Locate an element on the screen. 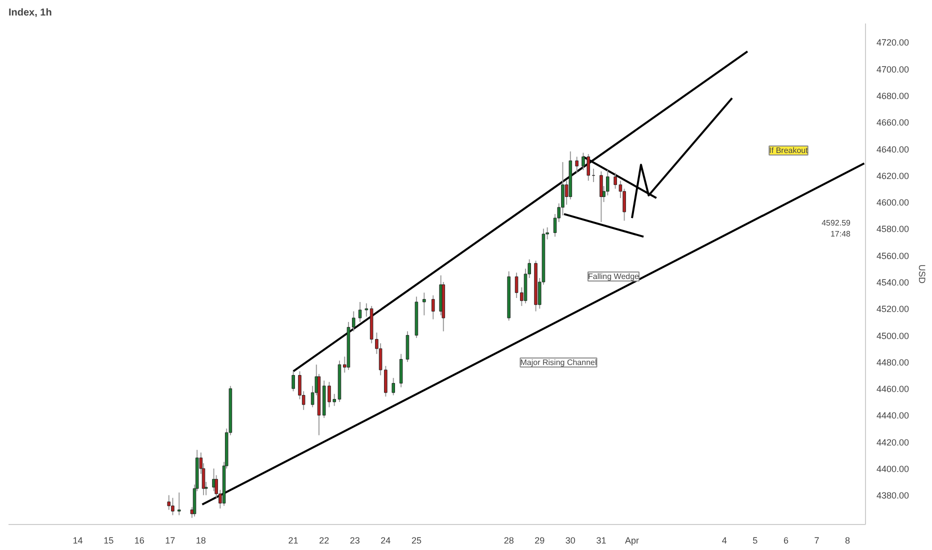 The width and height of the screenshot is (932, 550). x-tick-label: 15 is located at coordinates (109, 541).